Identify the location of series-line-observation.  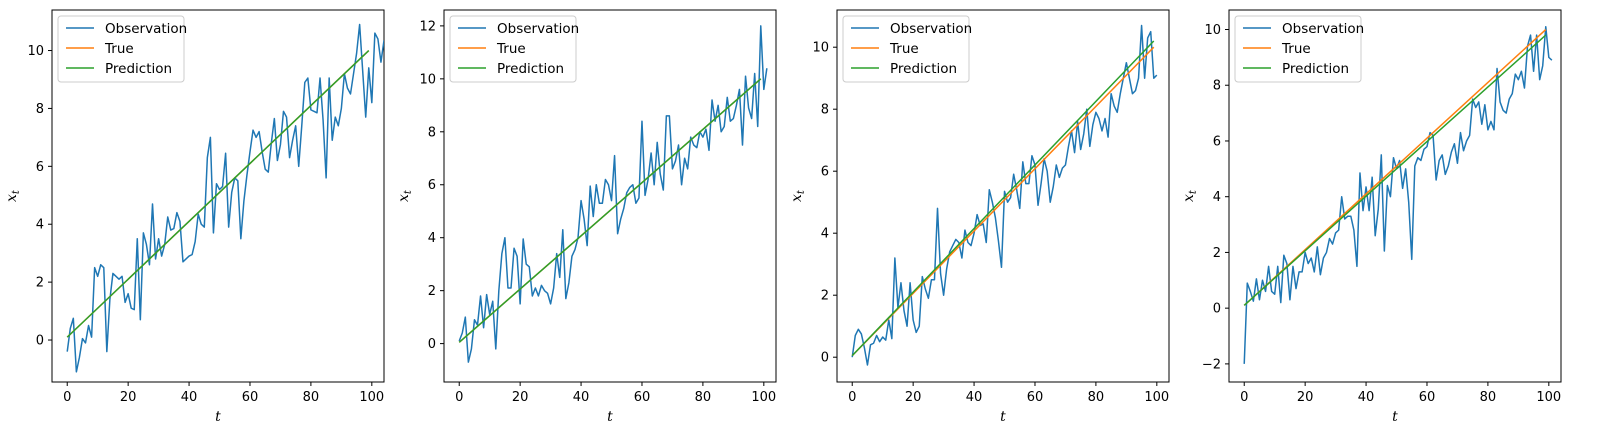
(1004, 195).